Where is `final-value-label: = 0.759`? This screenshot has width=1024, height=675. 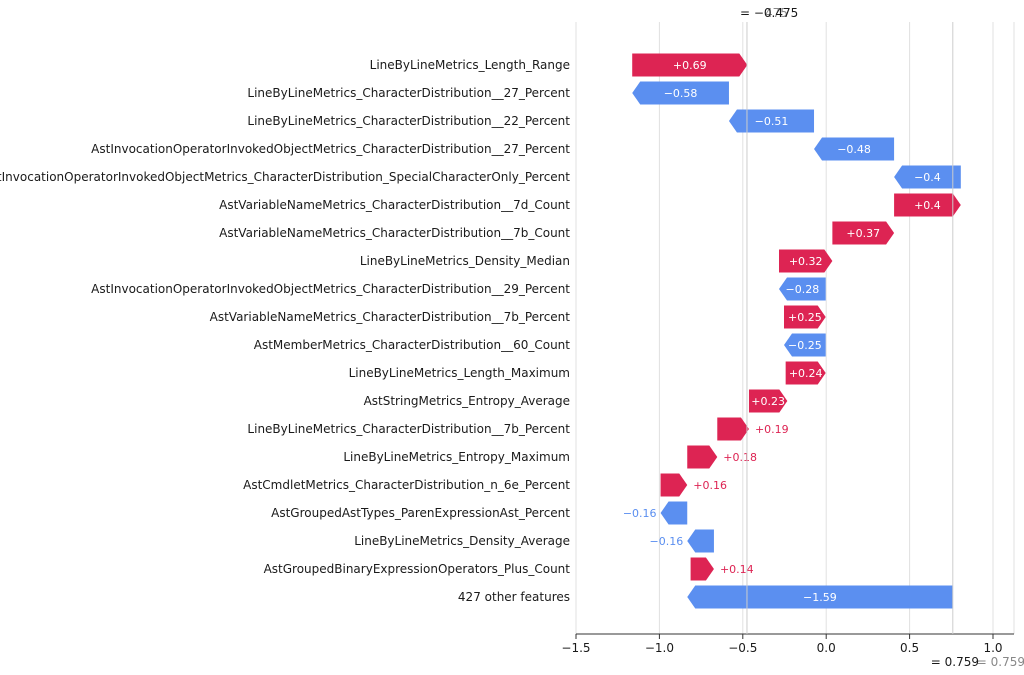
final-value-label: = 0.759 is located at coordinates (955, 662).